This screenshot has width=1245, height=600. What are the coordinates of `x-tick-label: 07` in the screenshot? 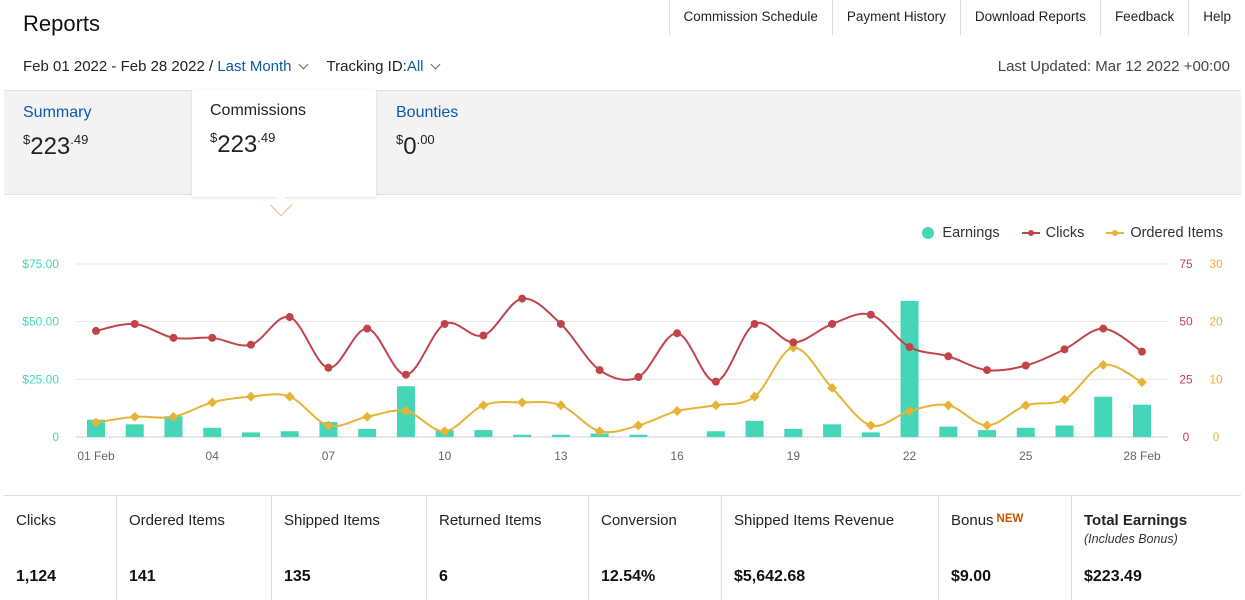 It's located at (329, 456).